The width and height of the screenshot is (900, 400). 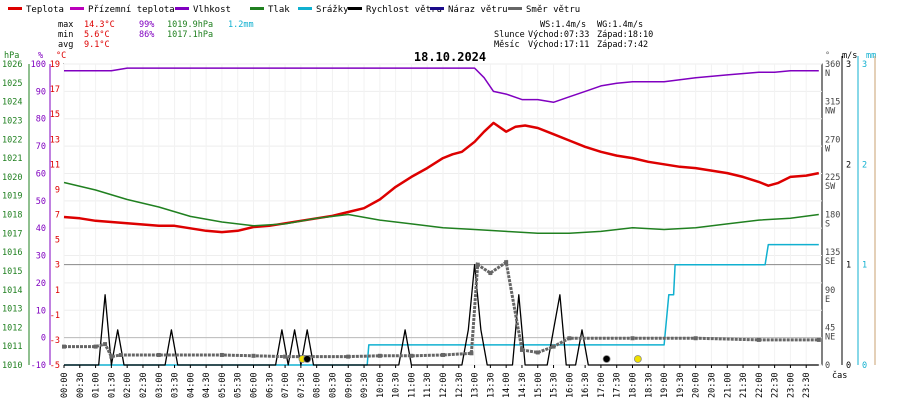 I want to click on marker-layer, so click(x=470, y=359).